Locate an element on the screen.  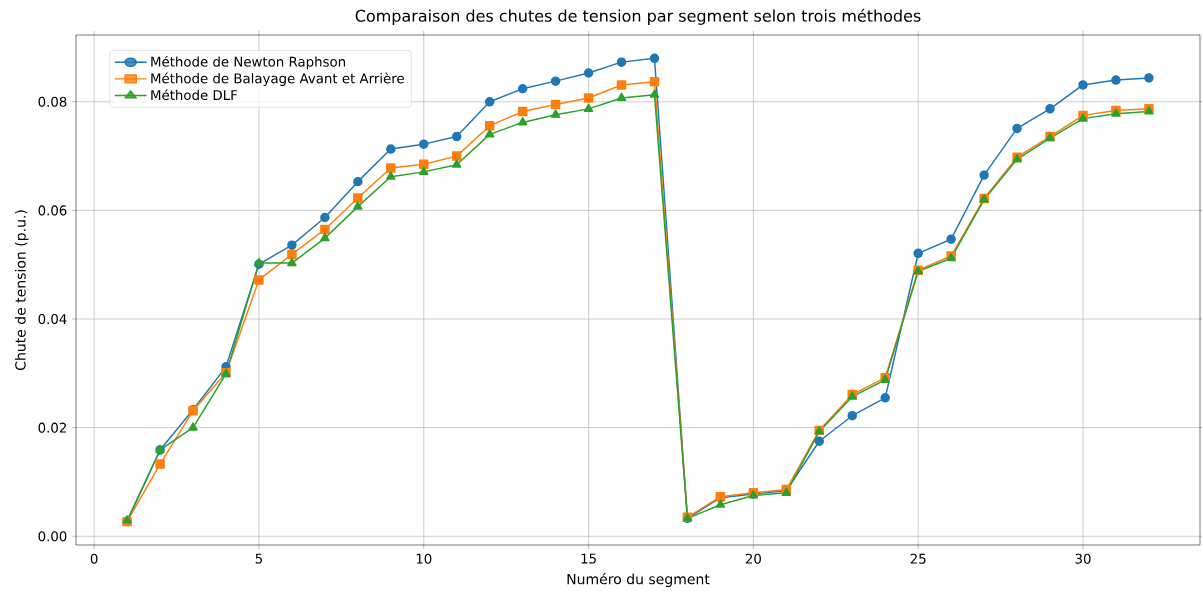
x-tick-label: 10 is located at coordinates (424, 558).